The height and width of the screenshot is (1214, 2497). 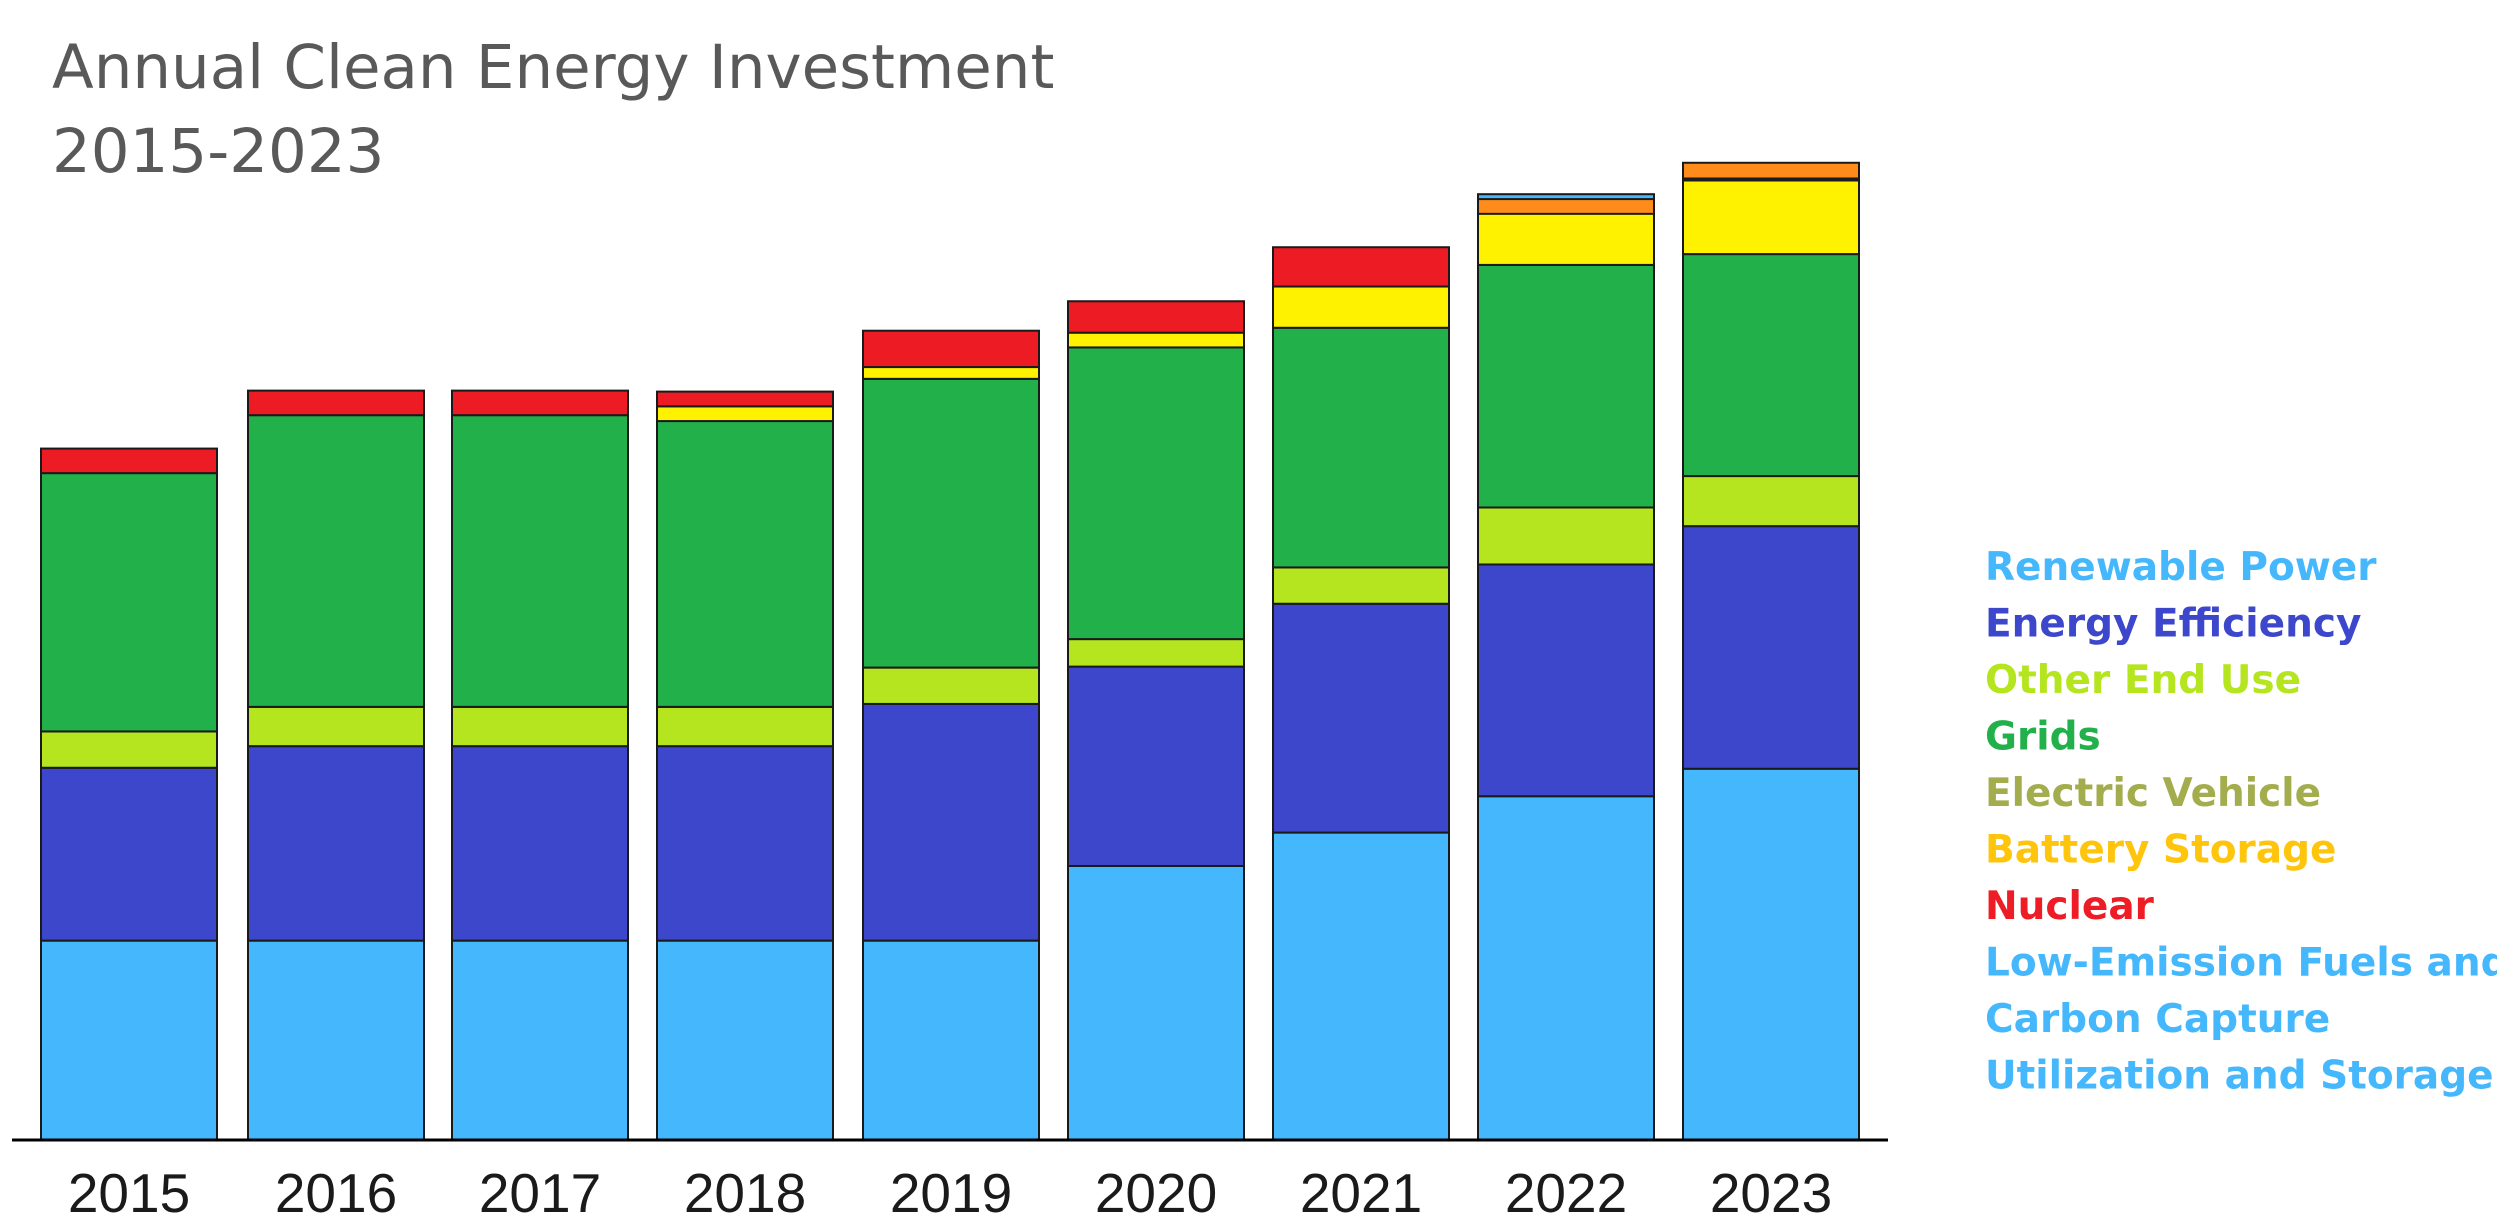 I want to click on bar-2020-nuclear, so click(x=1156, y=317).